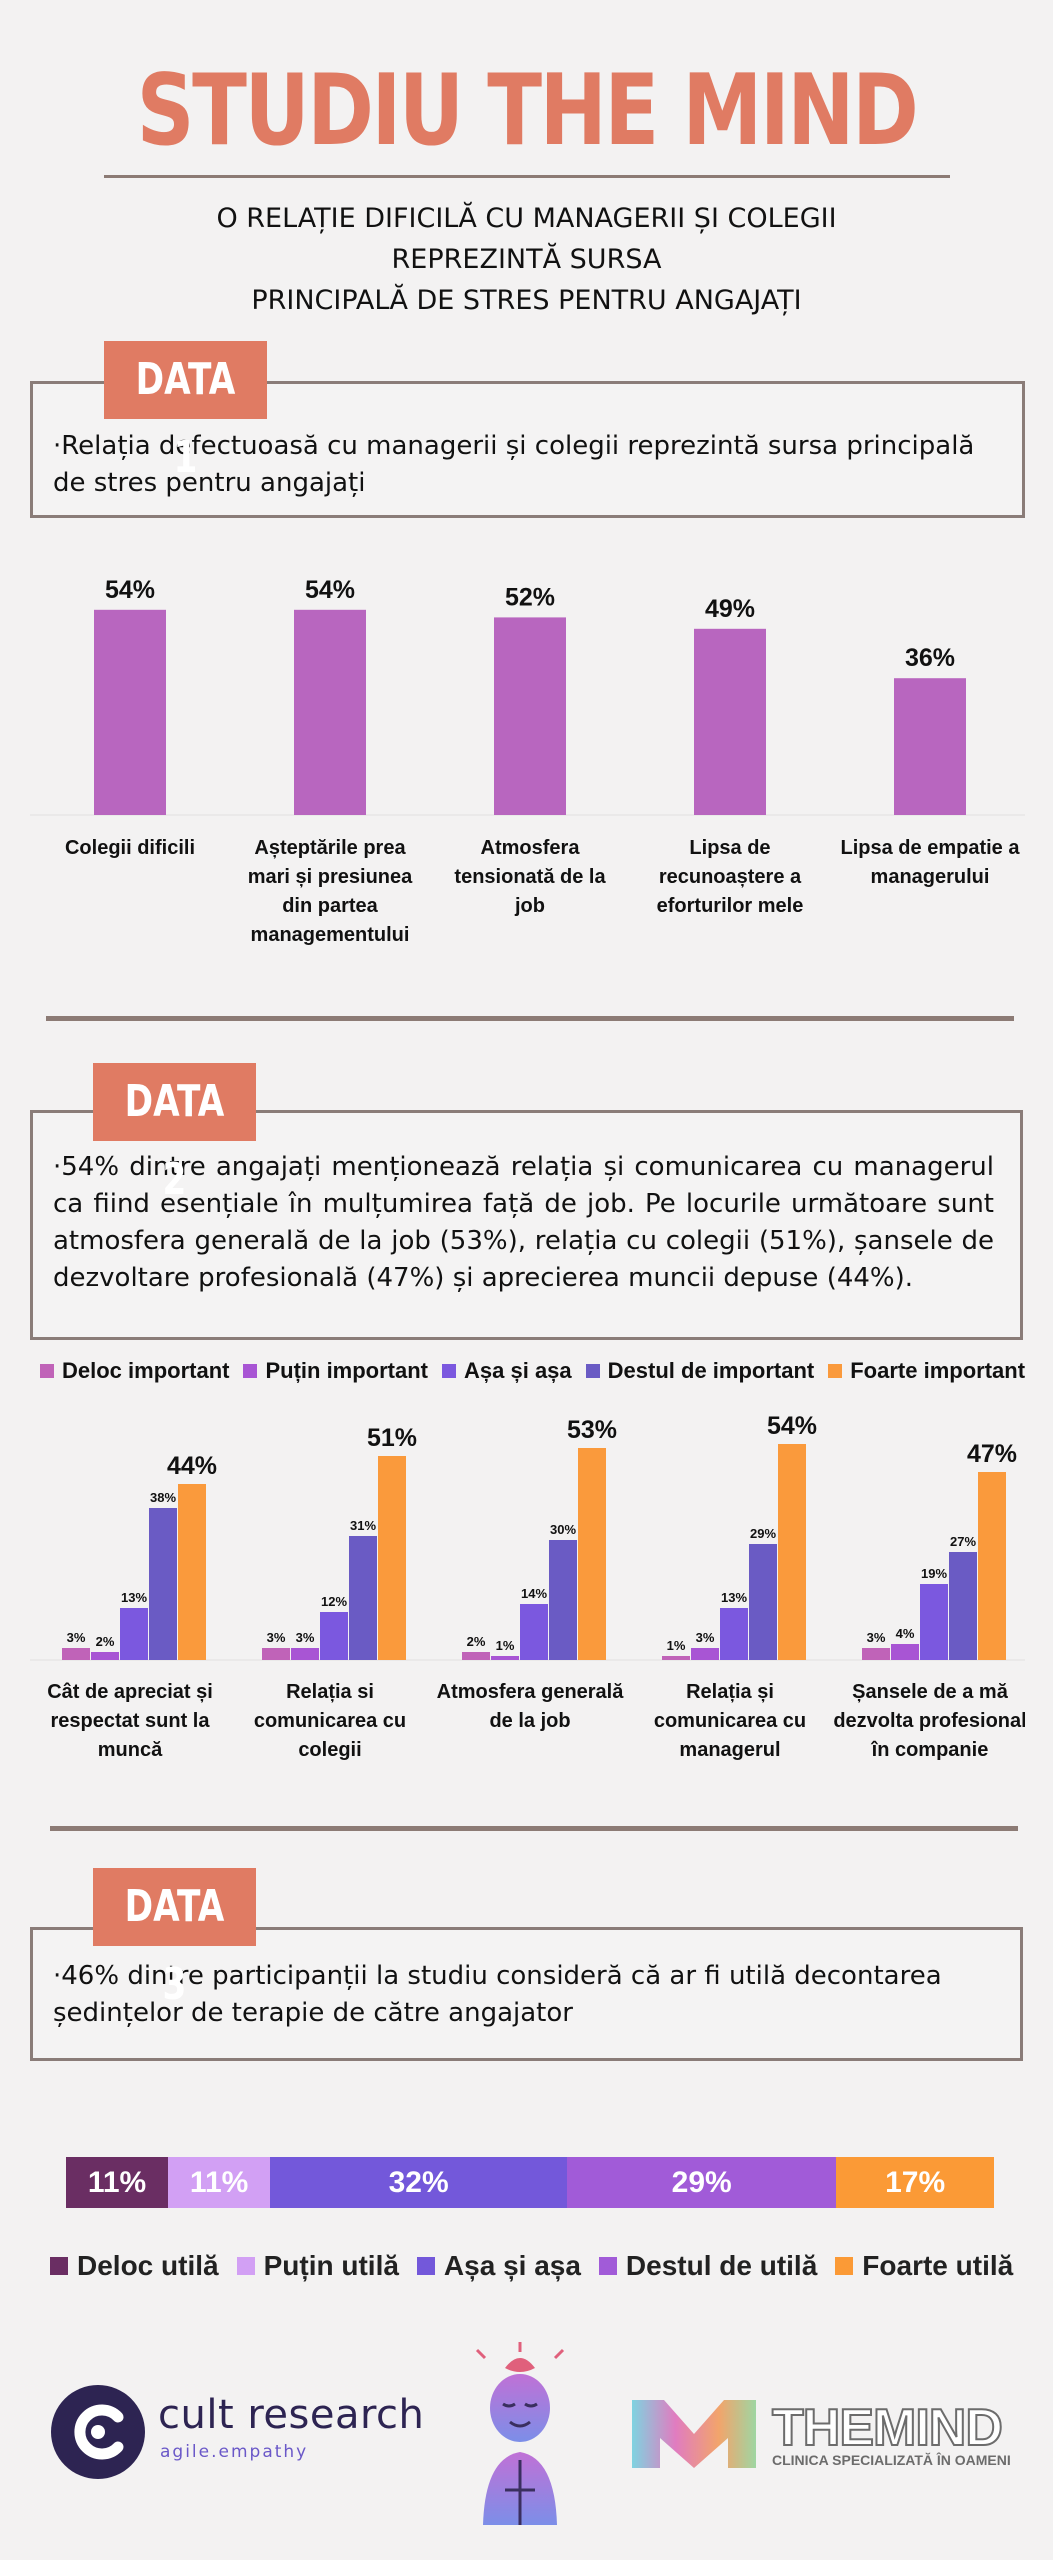 The image size is (1053, 2560). I want to click on data1-tag: DATA 1, so click(185, 412).